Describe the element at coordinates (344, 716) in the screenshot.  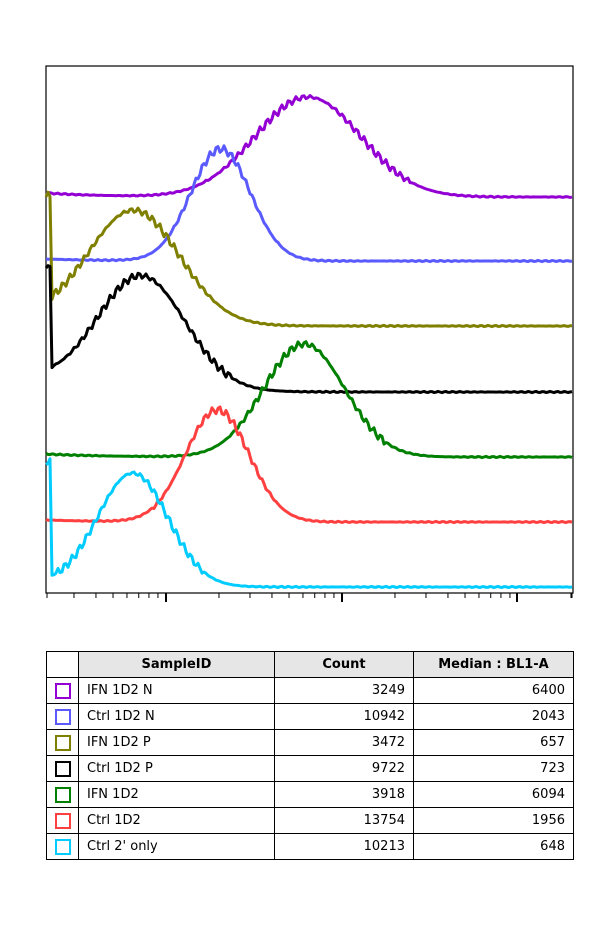
I see `count-cell: 10942` at that location.